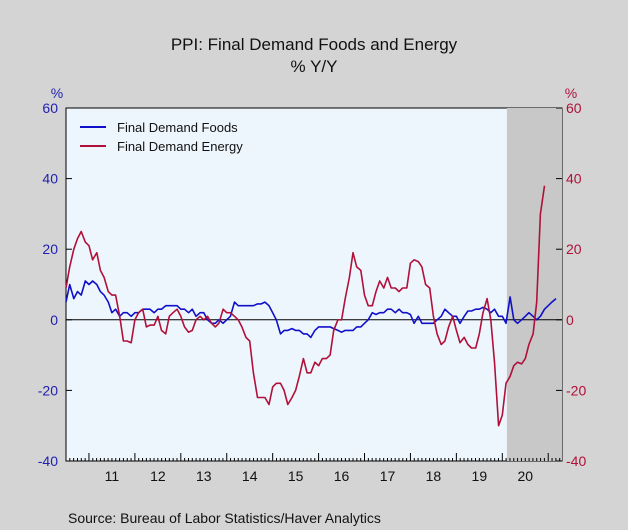  I want to click on x-tick-label: 11, so click(112, 476).